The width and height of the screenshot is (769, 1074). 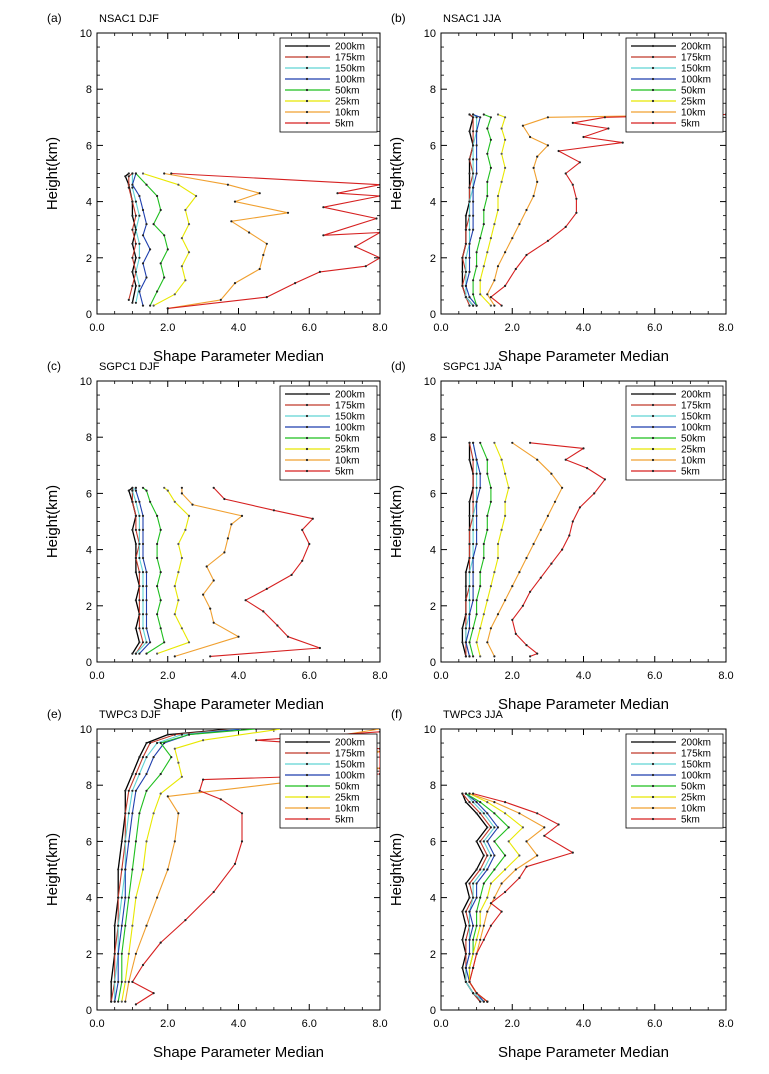 I want to click on legend-label: 200km, so click(x=696, y=743).